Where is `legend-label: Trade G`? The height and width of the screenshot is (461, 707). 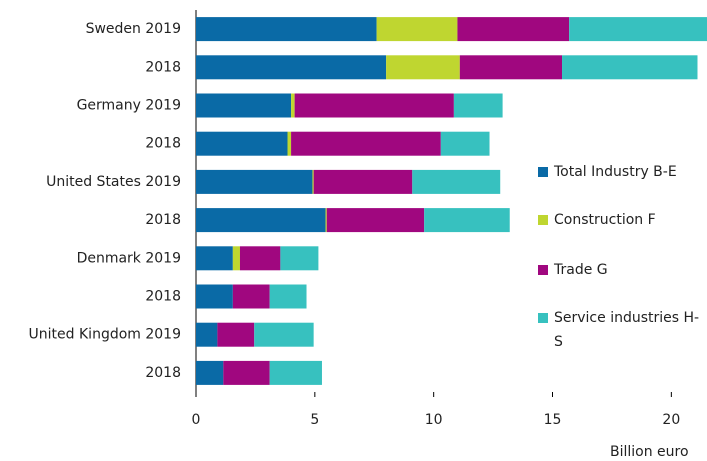
legend-label: Trade G is located at coordinates (581, 270).